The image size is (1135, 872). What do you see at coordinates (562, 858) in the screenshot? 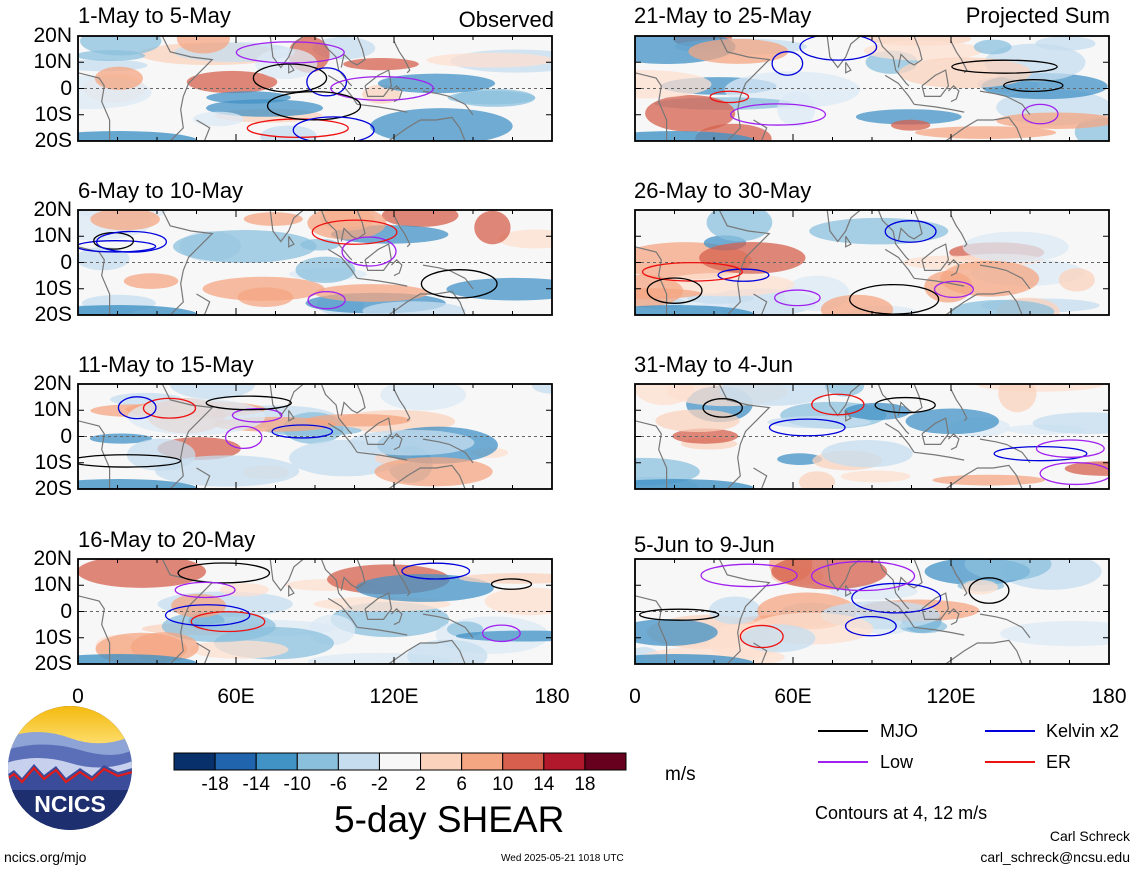
I see `footer-timestamp: Wed 2025-05-21 1018 UTC` at bounding box center [562, 858].